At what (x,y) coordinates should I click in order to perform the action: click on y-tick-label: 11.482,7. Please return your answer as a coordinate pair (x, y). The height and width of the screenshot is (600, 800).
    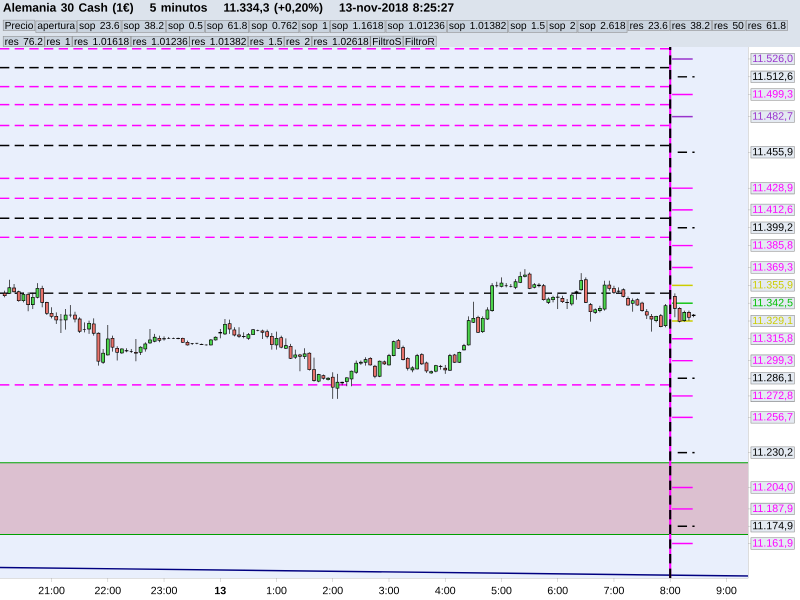
    Looking at the image, I should click on (772, 116).